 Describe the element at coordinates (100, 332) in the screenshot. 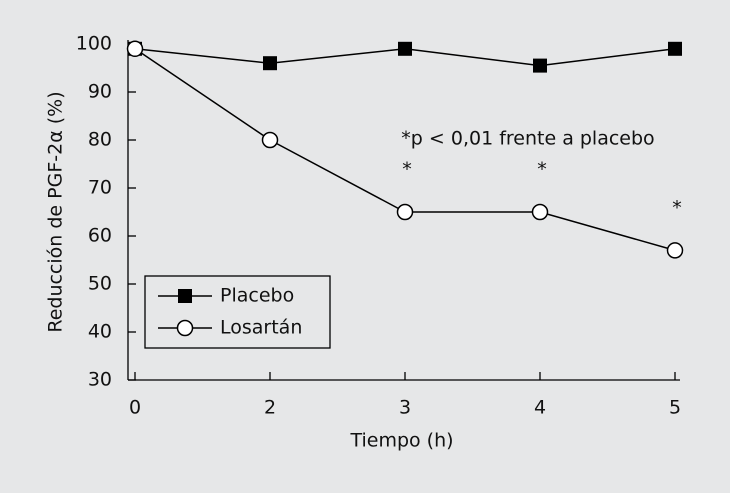

I see `y-tick-label: 40` at that location.